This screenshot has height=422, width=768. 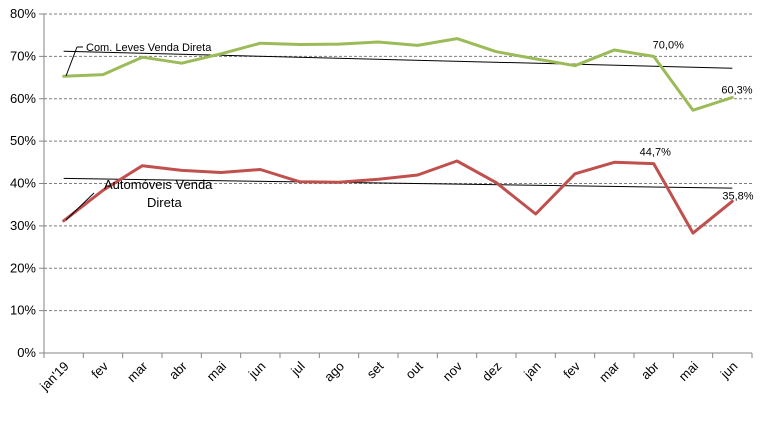 I want to click on x-tick-label: ago, so click(x=334, y=372).